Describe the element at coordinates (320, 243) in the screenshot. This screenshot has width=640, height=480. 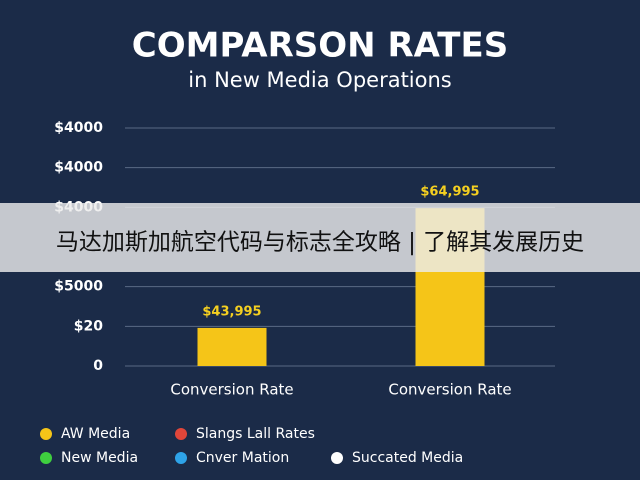
I see `banner-text: 马达加斯加航空代码与标志全攻略 | 了解其发展历史` at that location.